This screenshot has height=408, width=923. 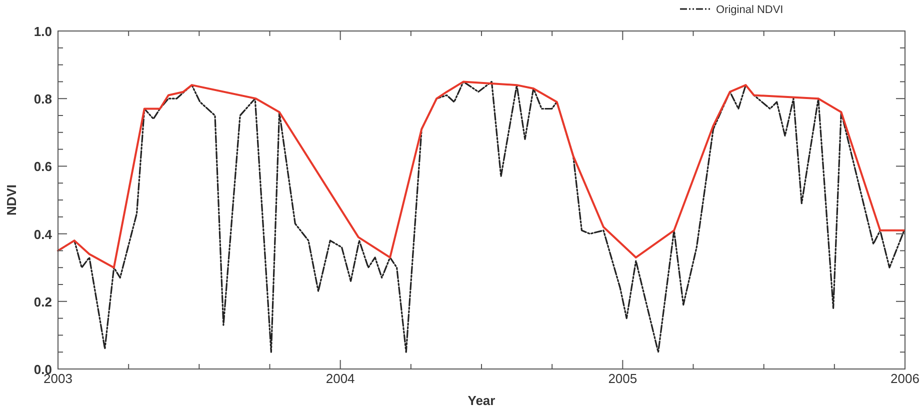 I want to click on y-tick-label: 0.8, so click(x=43, y=99).